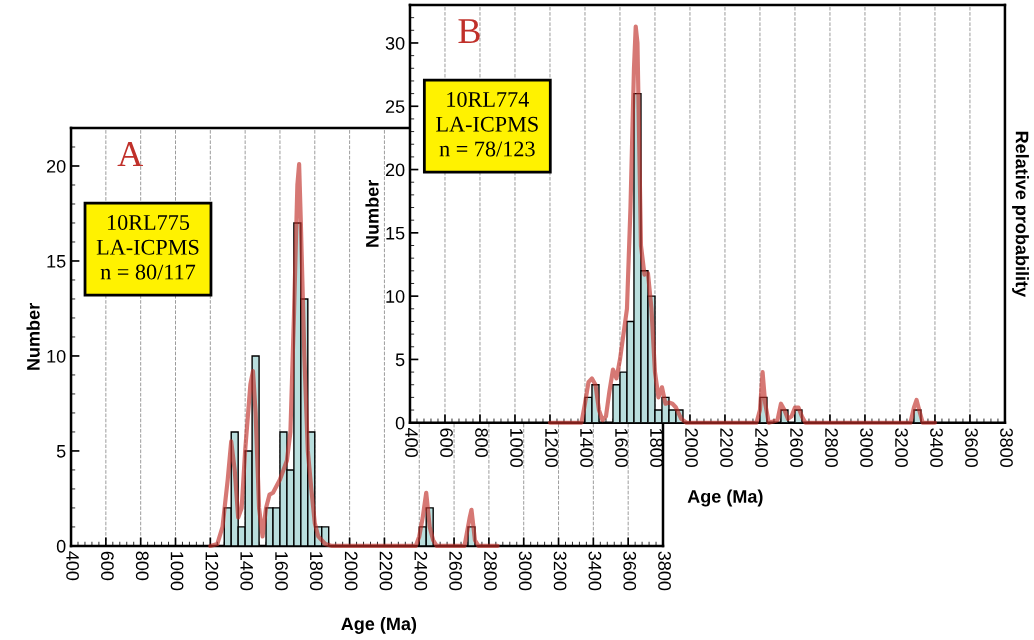  I want to click on annotation: B, so click(469, 31).